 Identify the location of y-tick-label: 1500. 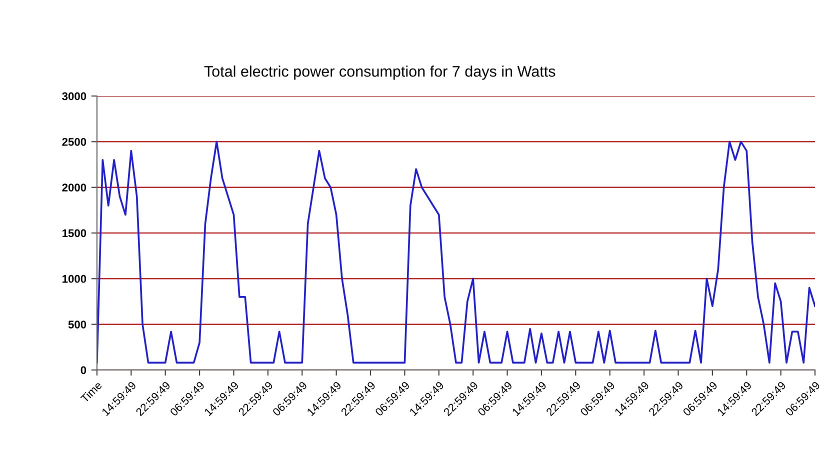
(74, 233).